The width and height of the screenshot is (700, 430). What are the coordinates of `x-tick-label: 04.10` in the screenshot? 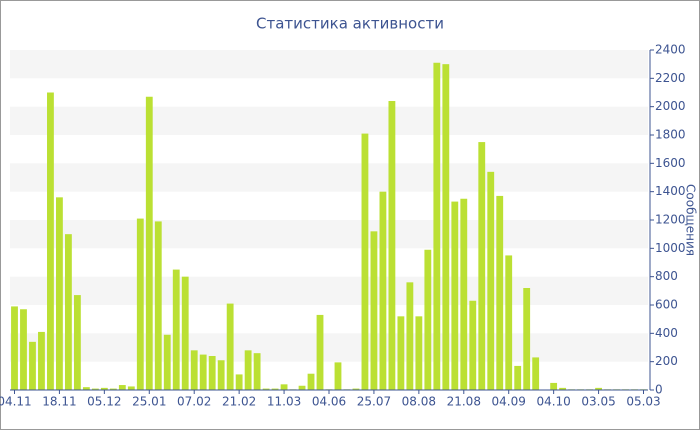 It's located at (553, 402).